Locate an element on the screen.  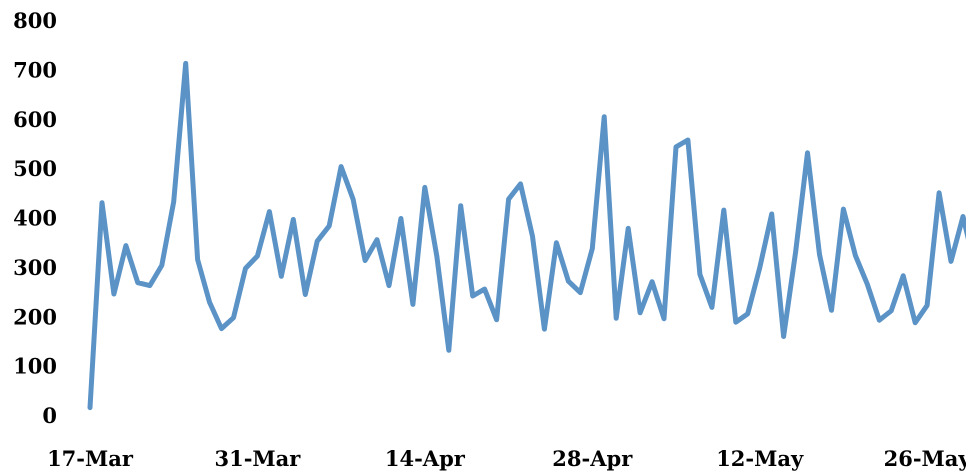
y-tick-label: 0 is located at coordinates (49, 415).